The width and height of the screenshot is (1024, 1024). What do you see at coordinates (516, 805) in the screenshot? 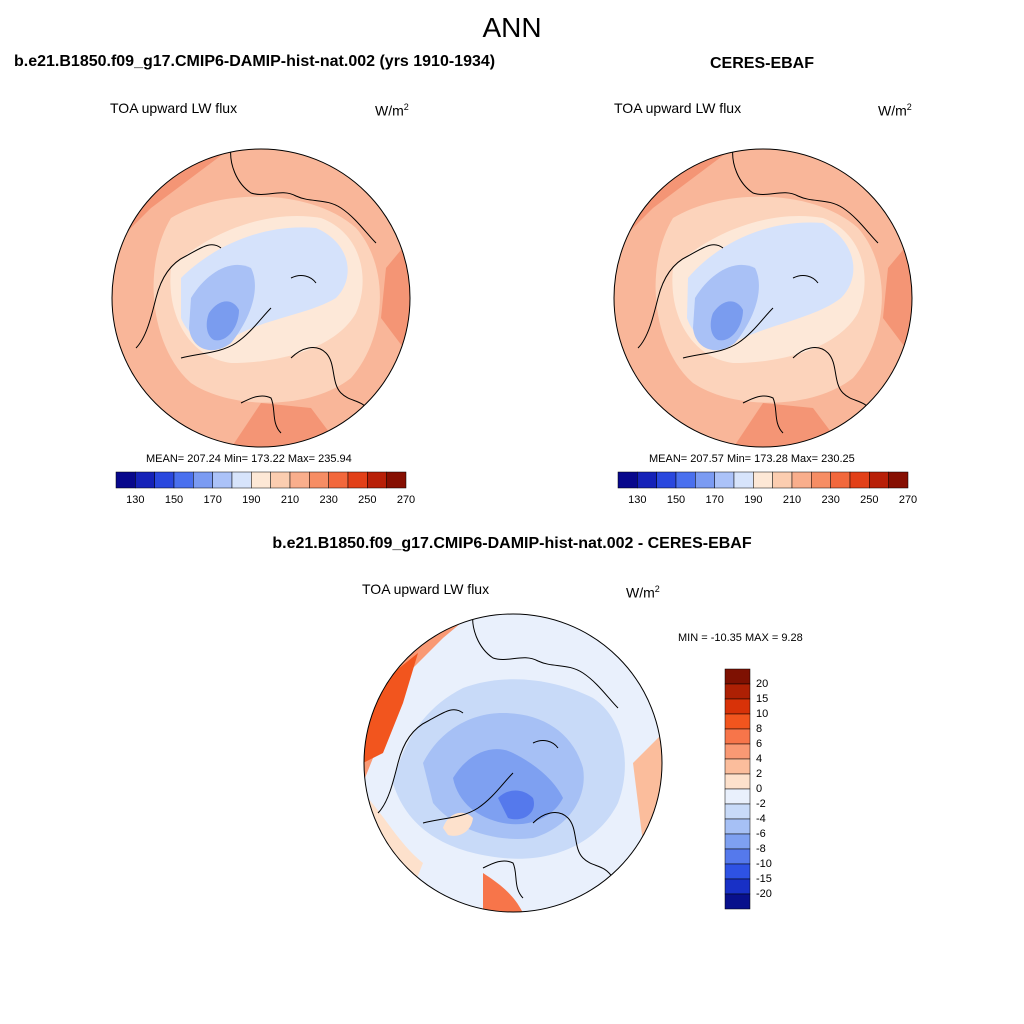
I see `panel3-field-cool-deepest` at bounding box center [516, 805].